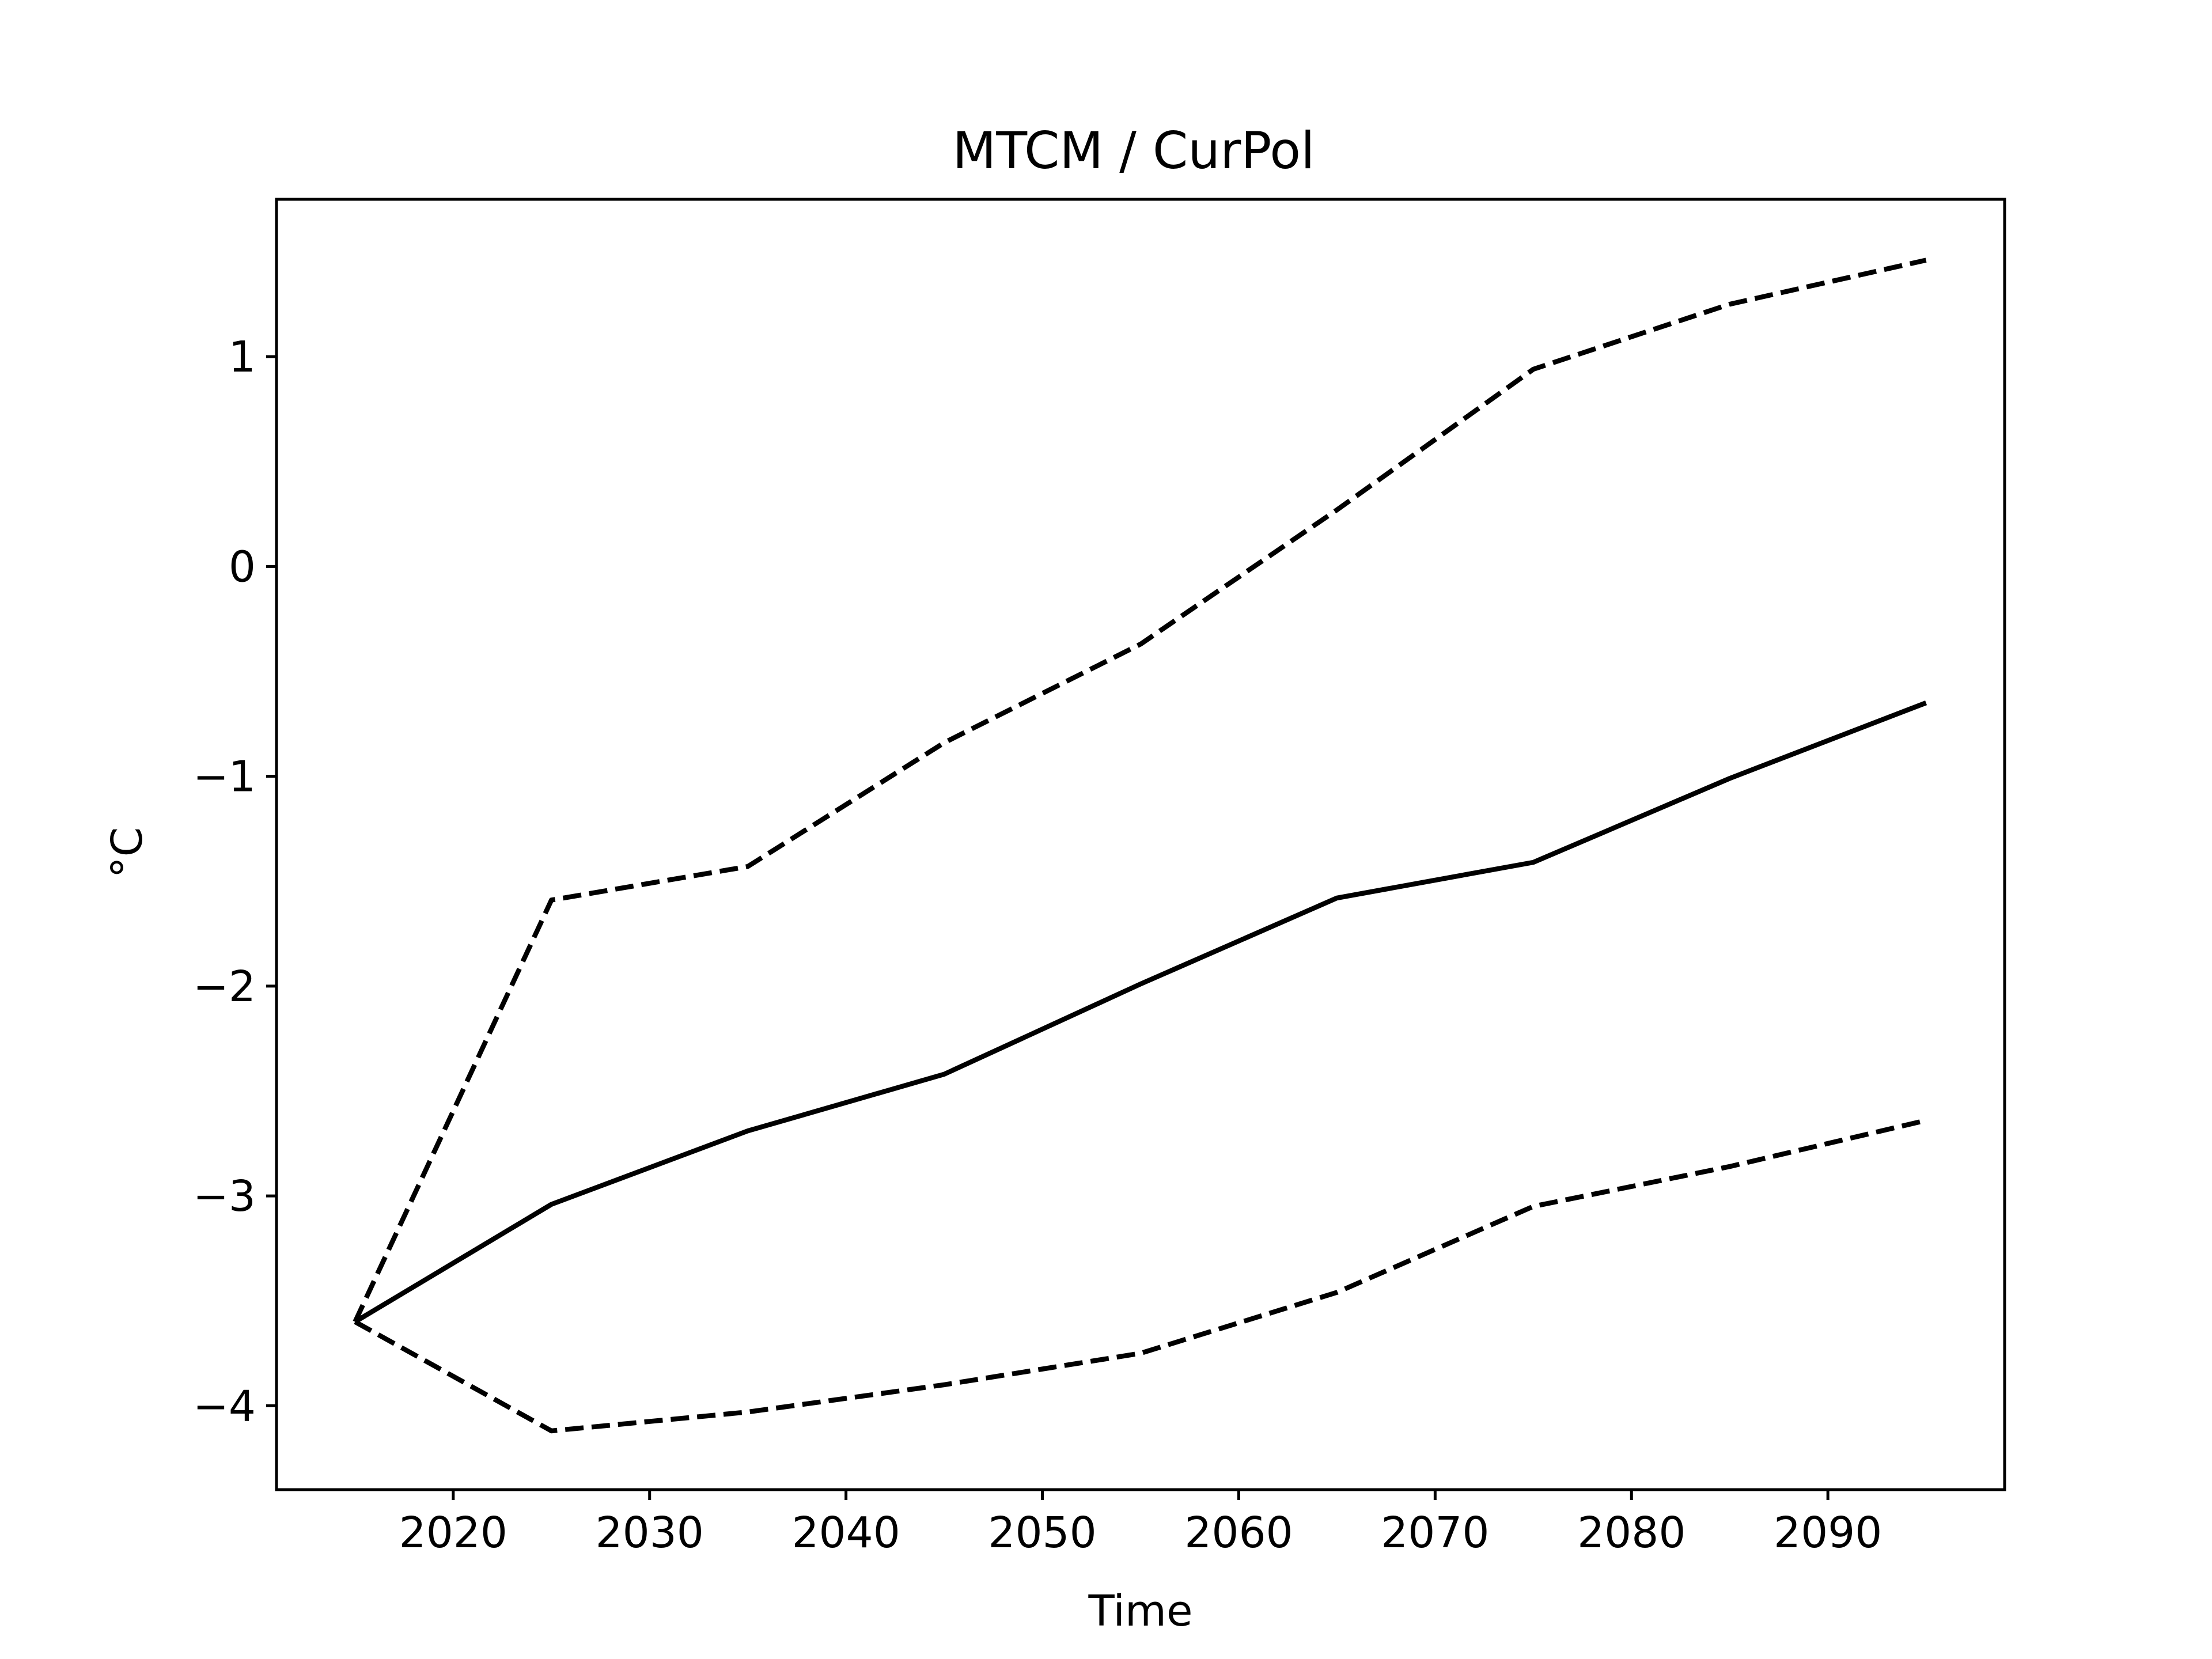  I want to click on y-tick-label: −1, so click(224, 777).